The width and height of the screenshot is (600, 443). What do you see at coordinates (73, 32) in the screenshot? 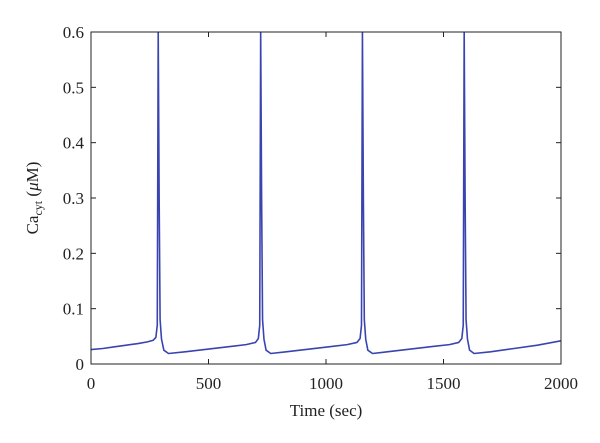
I see `y-tick-label: 0.6` at bounding box center [73, 32].